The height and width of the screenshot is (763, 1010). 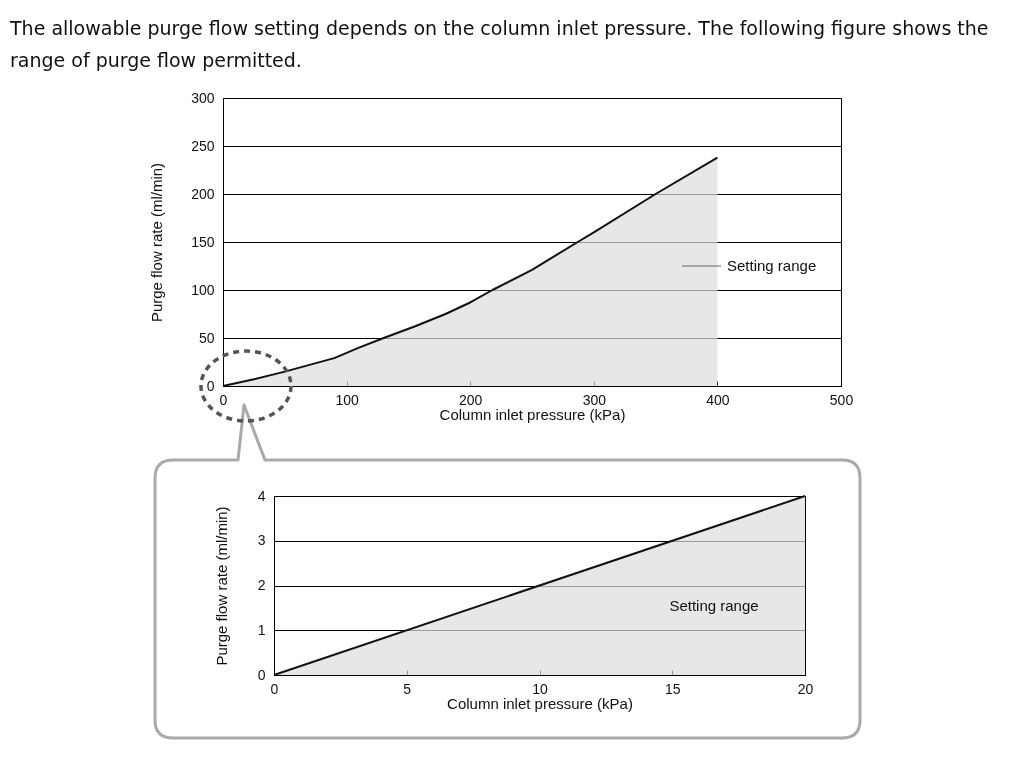 What do you see at coordinates (203, 289) in the screenshot?
I see `y-tick-label: 100` at bounding box center [203, 289].